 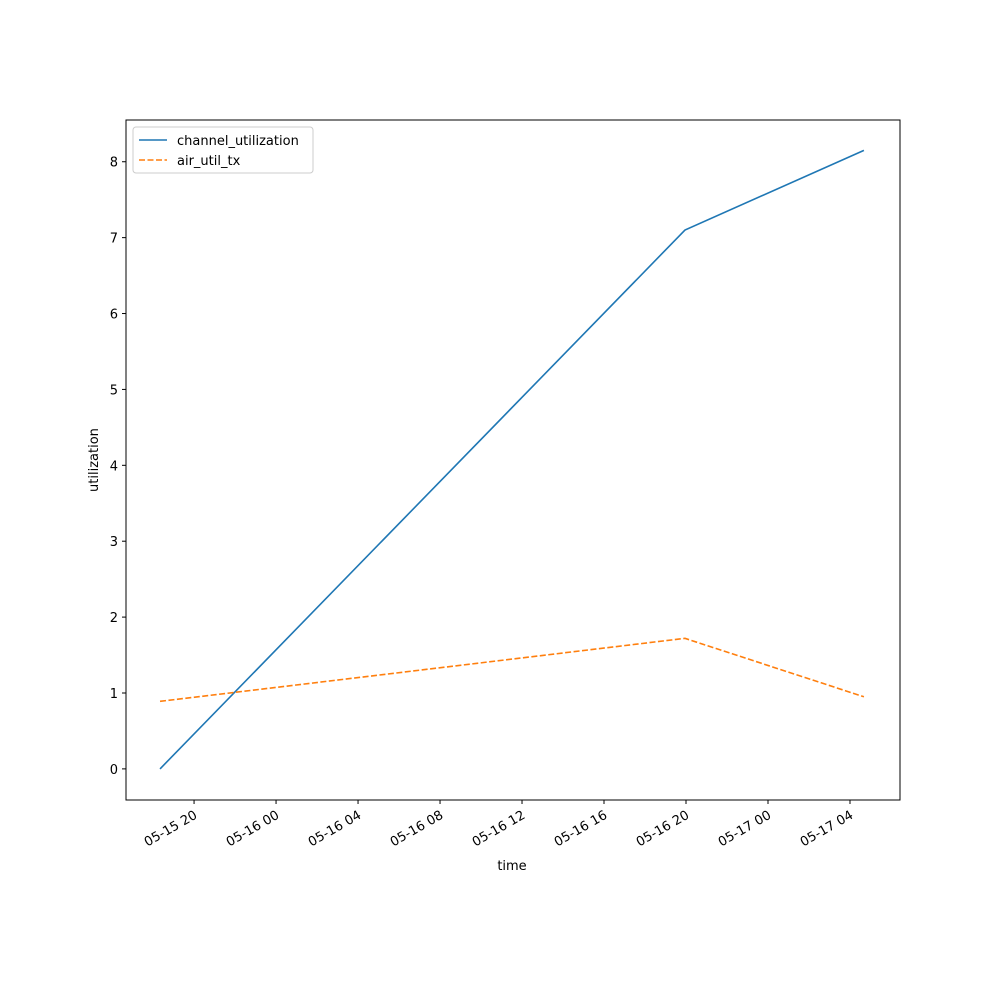 What do you see at coordinates (114, 770) in the screenshot?
I see `y-tick-label: 0` at bounding box center [114, 770].